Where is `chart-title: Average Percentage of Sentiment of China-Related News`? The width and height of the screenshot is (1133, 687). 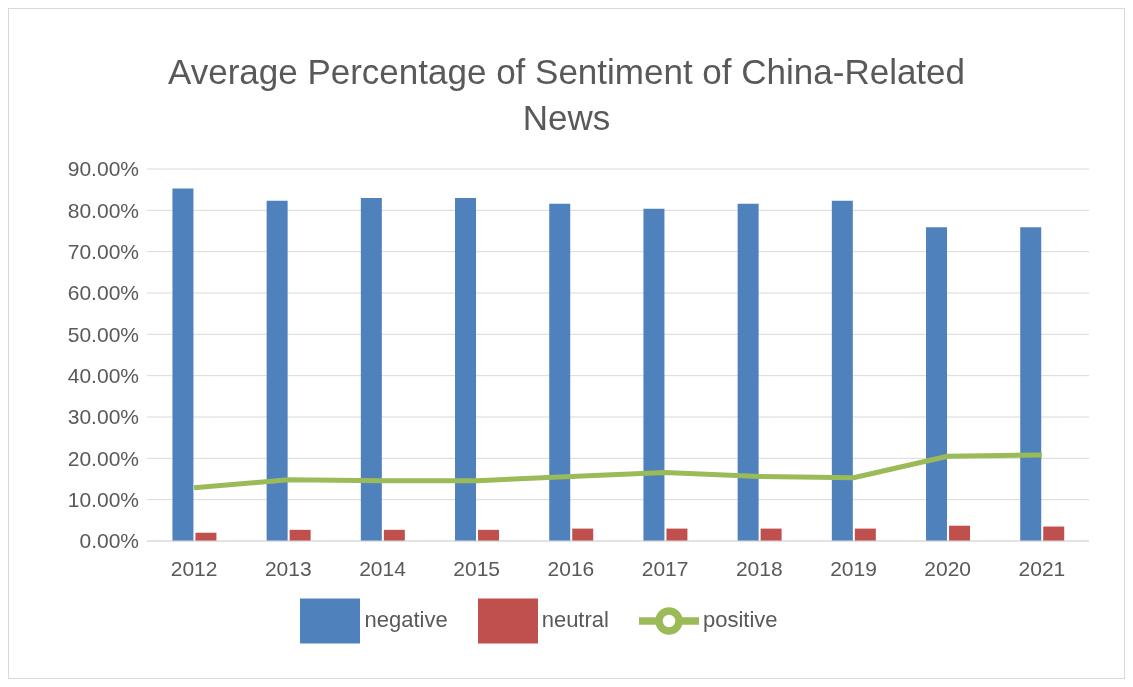
chart-title: Average Percentage of Sentiment of China-Related News is located at coordinates (566, 95).